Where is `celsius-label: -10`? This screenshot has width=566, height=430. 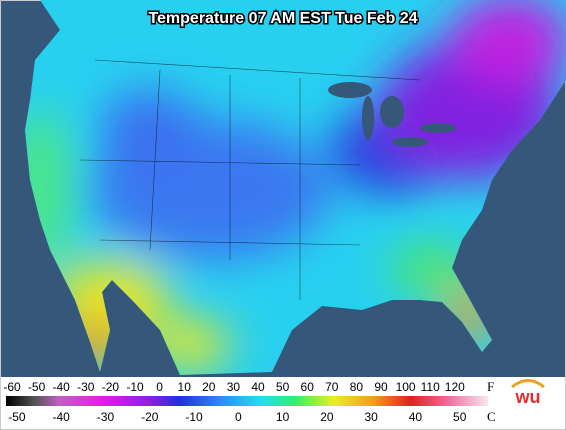 celsius-label: -10 is located at coordinates (194, 417).